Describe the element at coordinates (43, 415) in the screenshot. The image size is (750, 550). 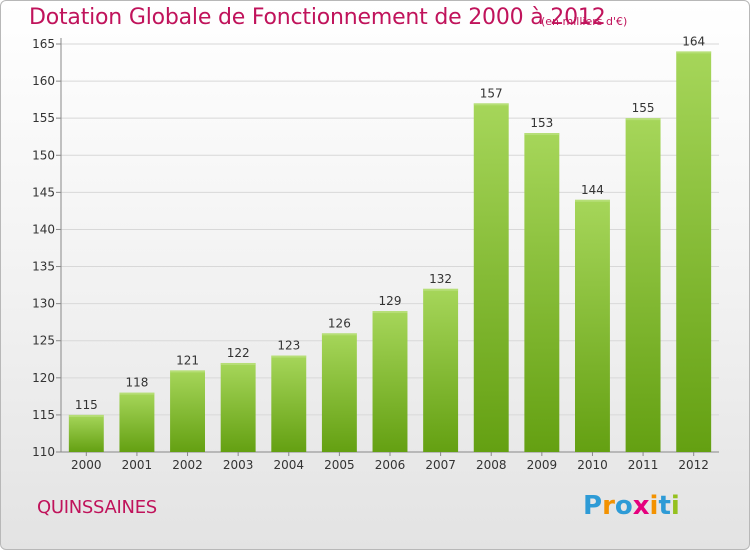
I see `y-tick-label: 115` at that location.